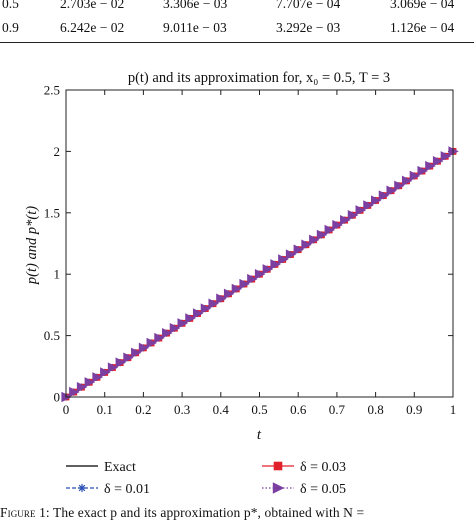 Image resolution: width=474 pixels, height=521 pixels. What do you see at coordinates (323, 467) in the screenshot?
I see `legend-label: δ = 0.03` at bounding box center [323, 467].